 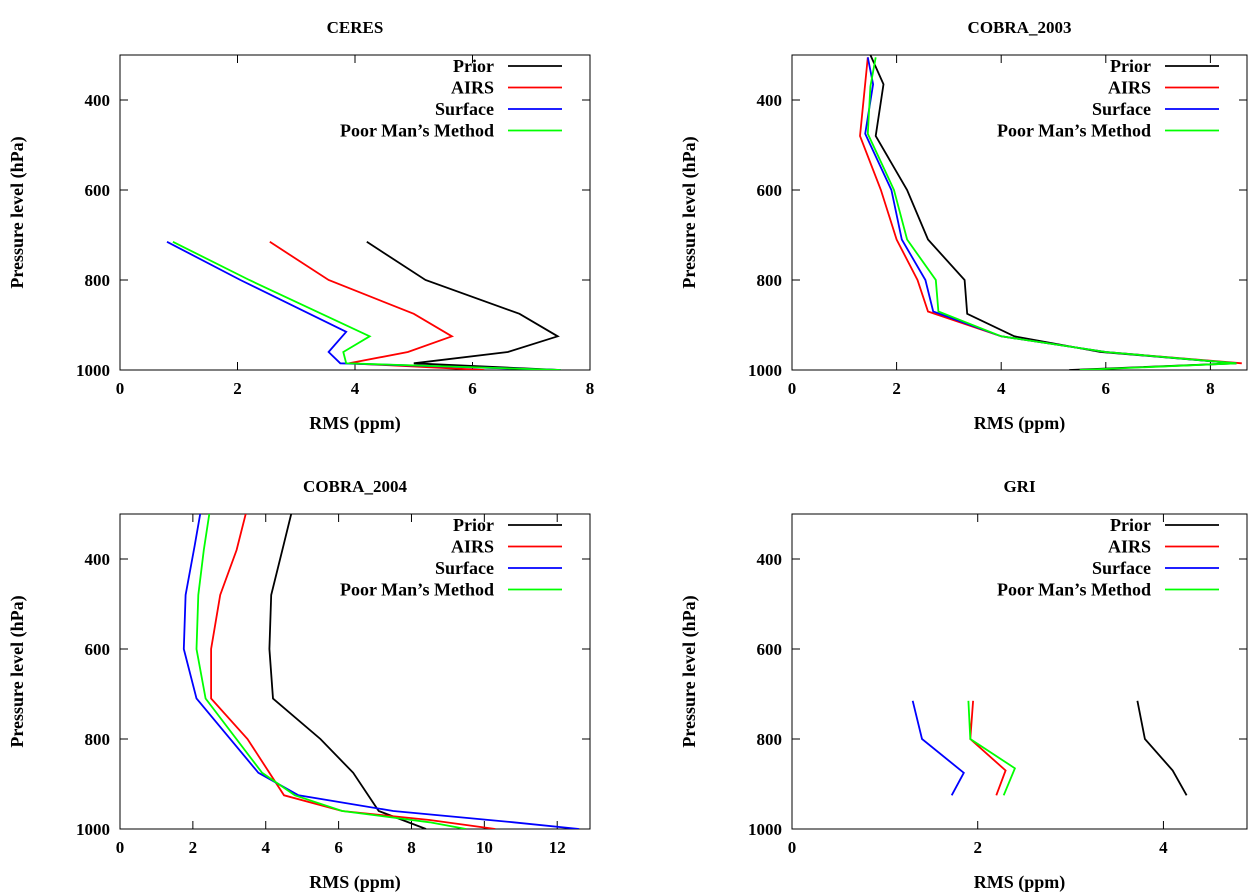 What do you see at coordinates (355, 27) in the screenshot?
I see `chart-title: CERES` at bounding box center [355, 27].